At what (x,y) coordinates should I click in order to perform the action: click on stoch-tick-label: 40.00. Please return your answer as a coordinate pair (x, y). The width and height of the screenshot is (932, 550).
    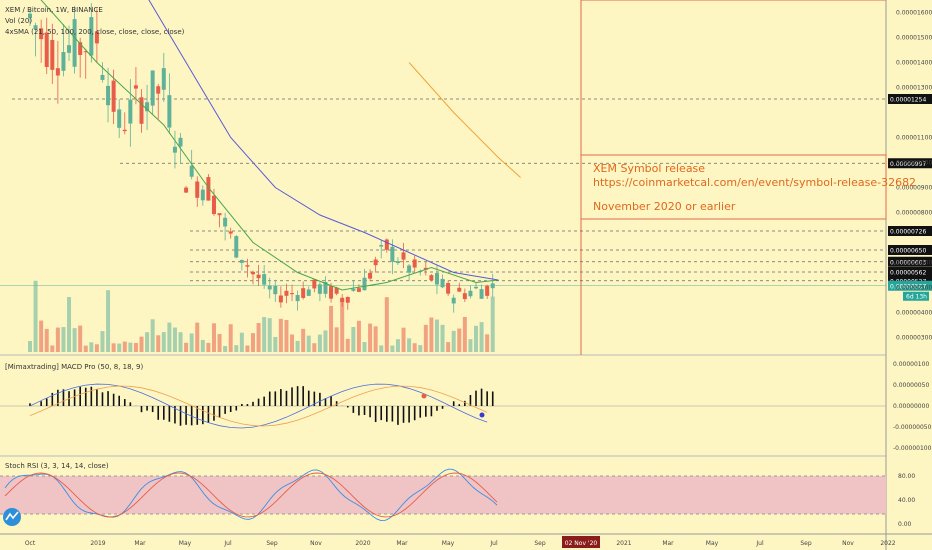
    Looking at the image, I should click on (906, 500).